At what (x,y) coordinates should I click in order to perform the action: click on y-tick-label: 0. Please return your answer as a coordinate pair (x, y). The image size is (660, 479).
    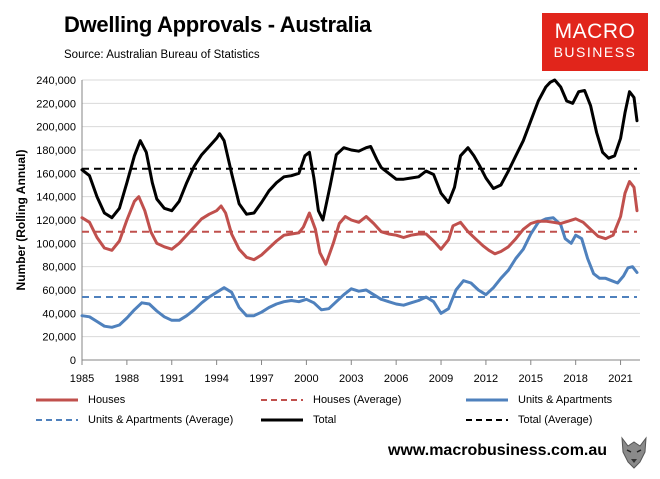
    Looking at the image, I should click on (73, 361).